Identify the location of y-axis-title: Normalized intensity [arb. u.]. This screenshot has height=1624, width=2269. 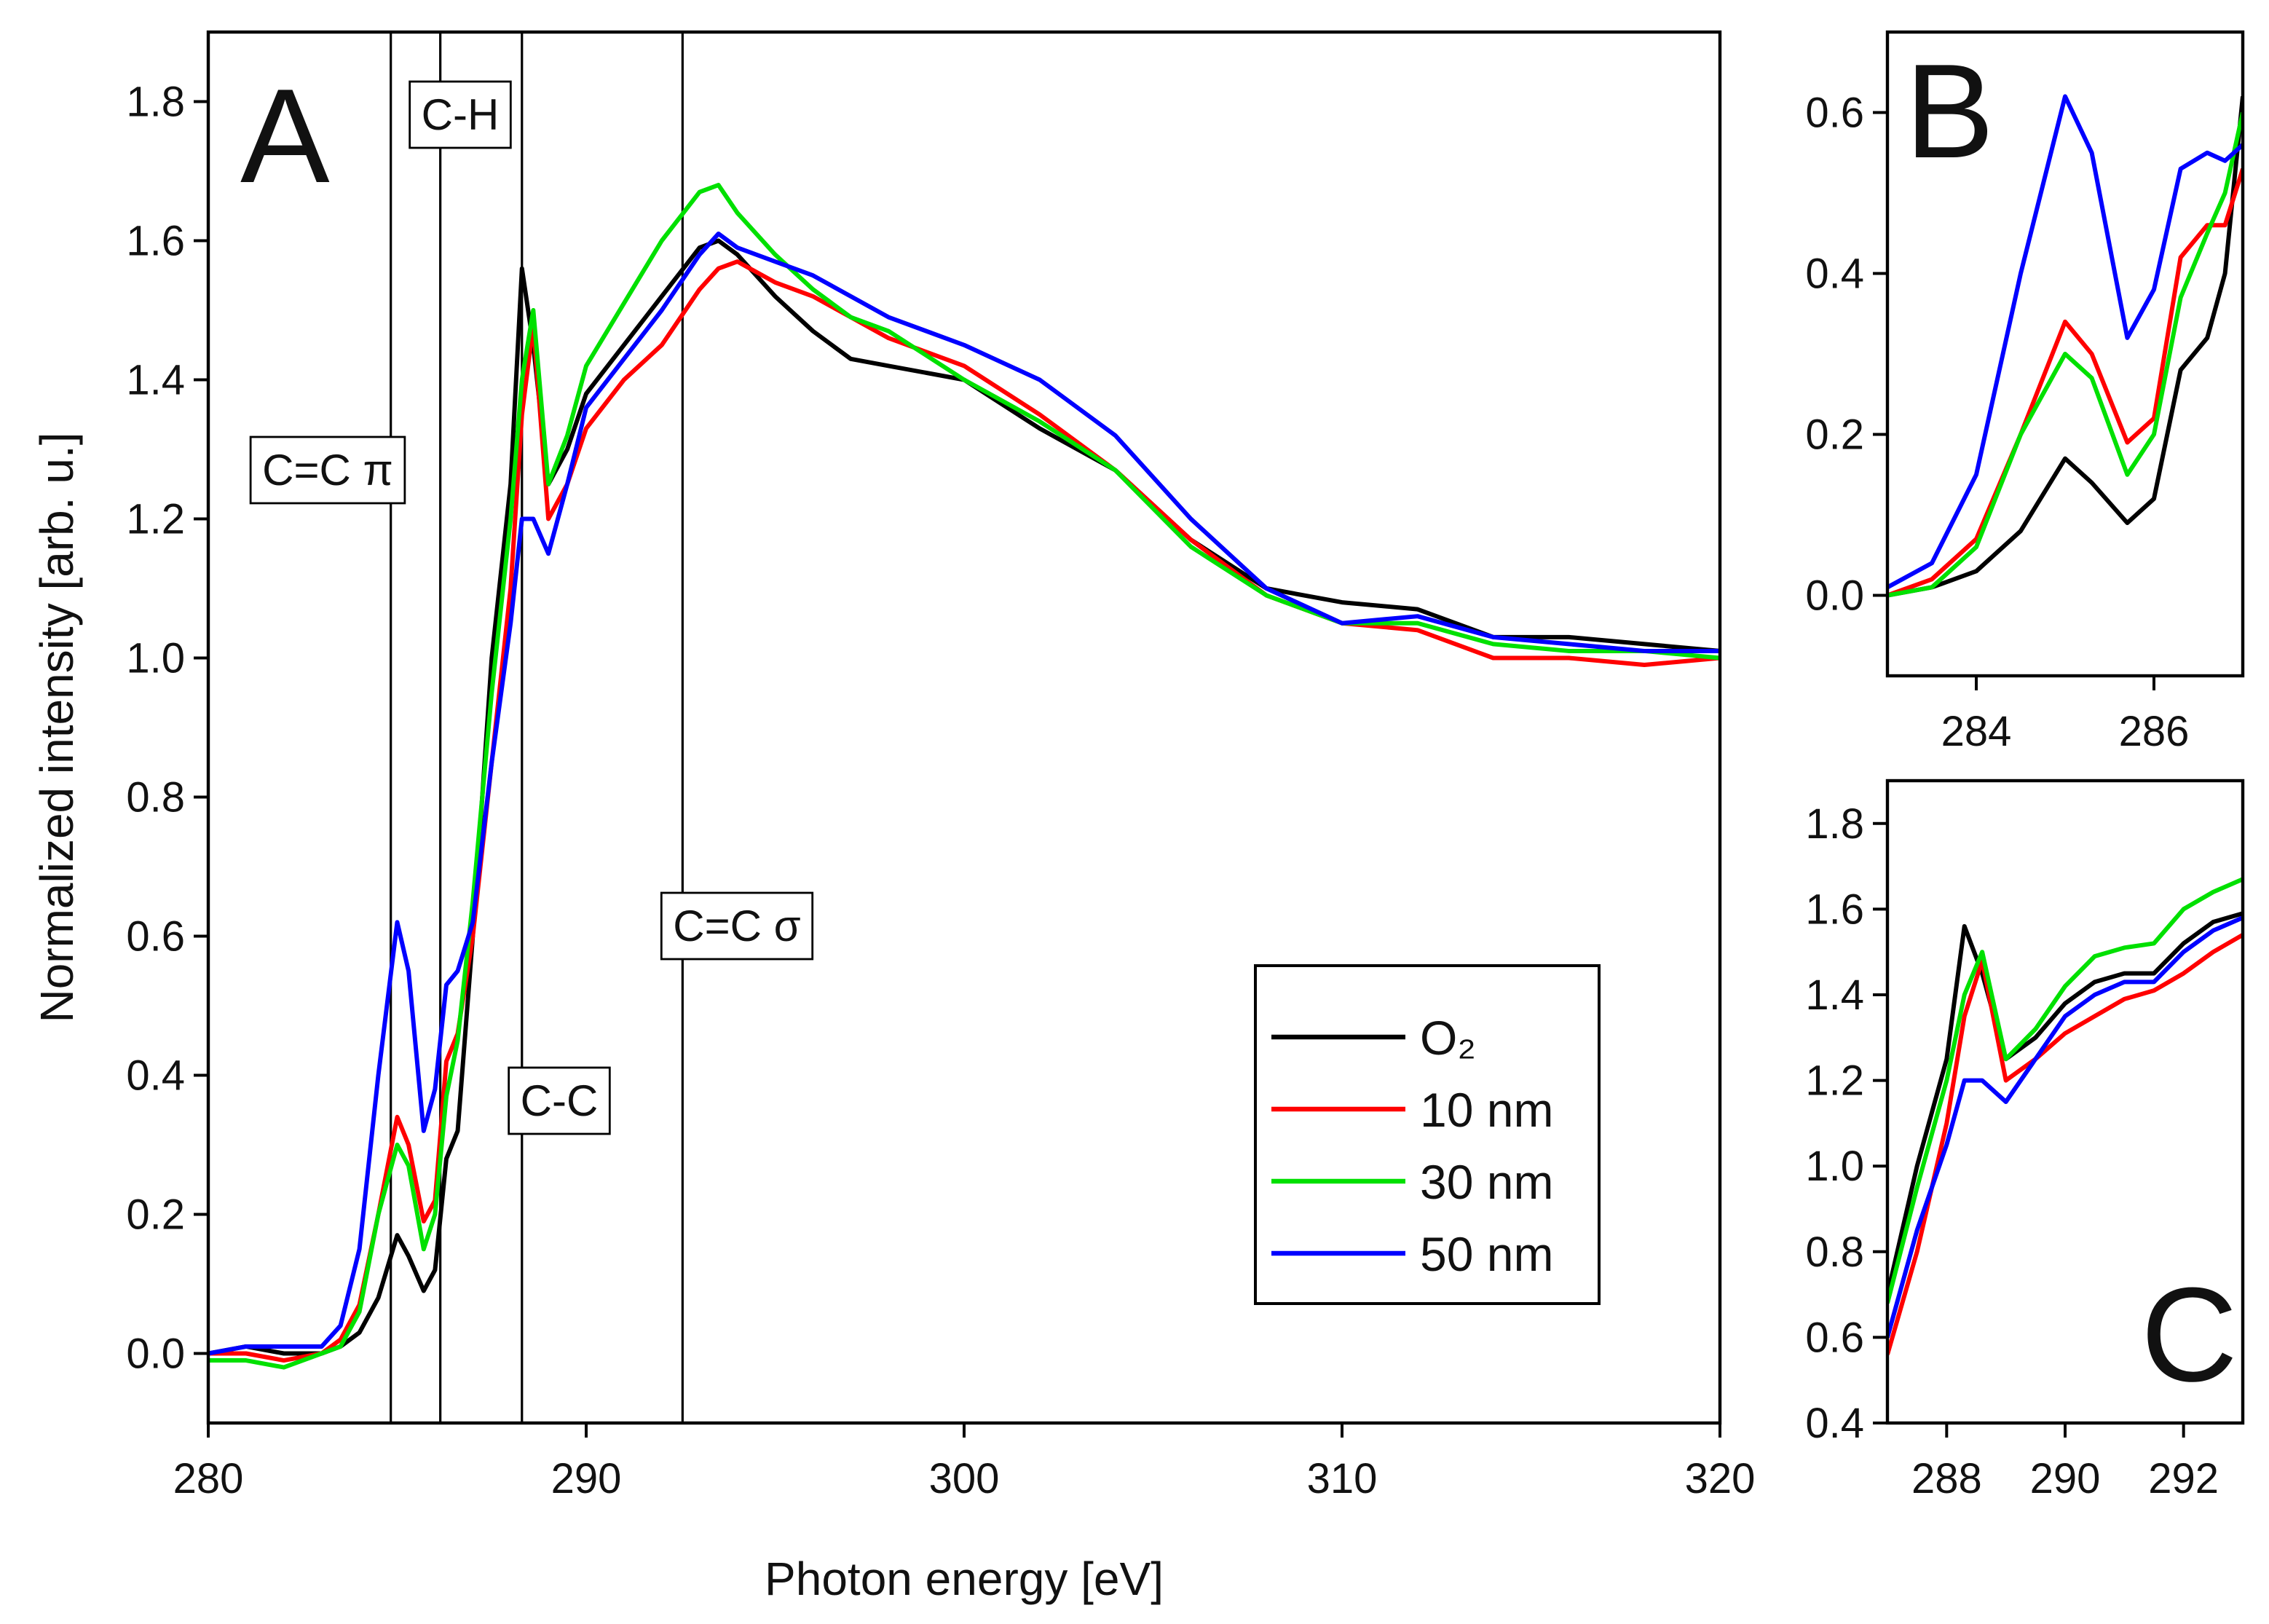
(57, 728).